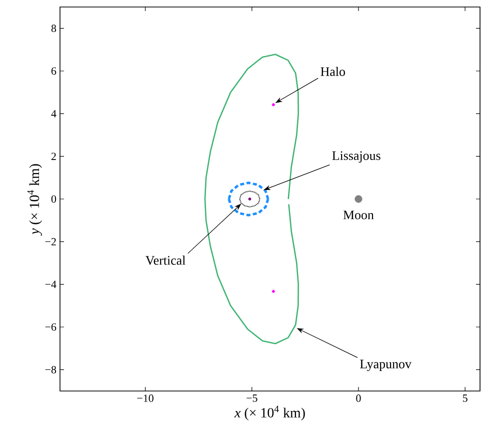 The image size is (481, 442). Describe the element at coordinates (358, 215) in the screenshot. I see `annotation: Moon` at that location.